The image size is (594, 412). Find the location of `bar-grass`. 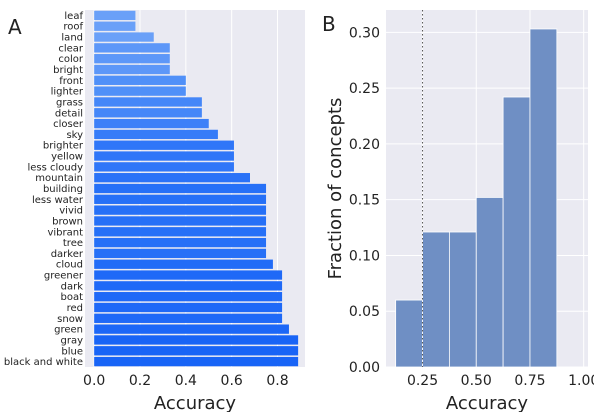

bar-grass is located at coordinates (148, 102).